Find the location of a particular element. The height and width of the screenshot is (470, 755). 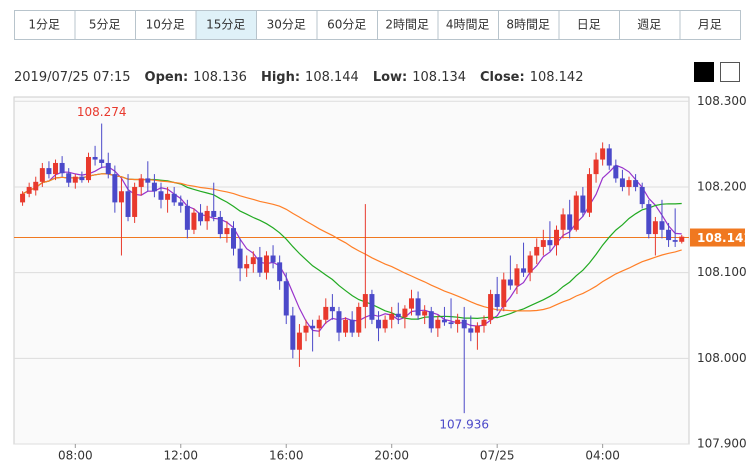

tab-label: 10分足 is located at coordinates (165, 25).